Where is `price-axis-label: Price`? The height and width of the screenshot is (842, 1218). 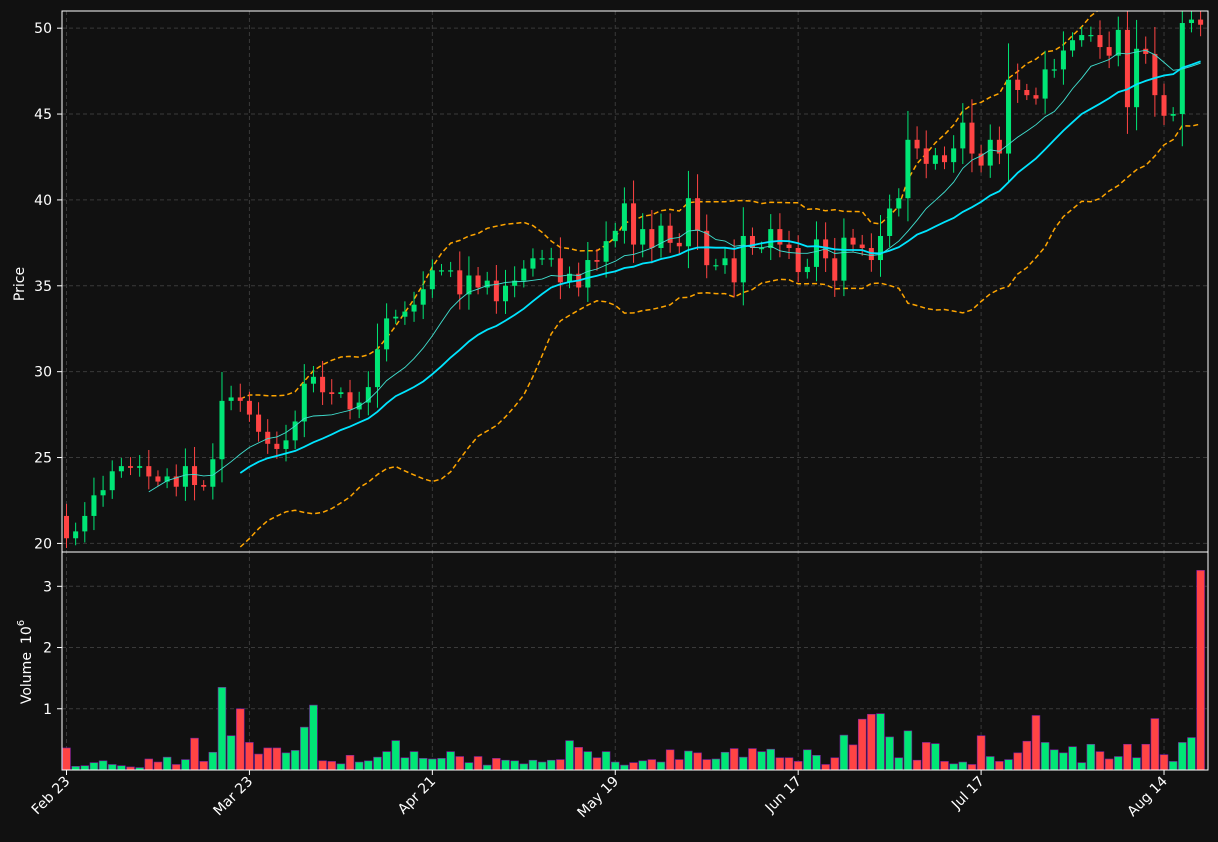 price-axis-label: Price is located at coordinates (20, 284).